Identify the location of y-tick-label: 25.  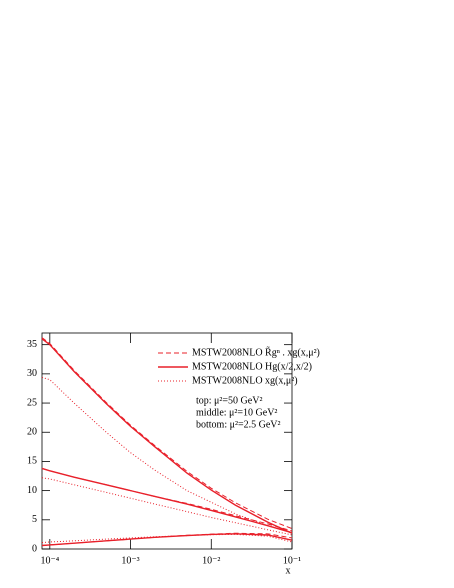
(32, 402).